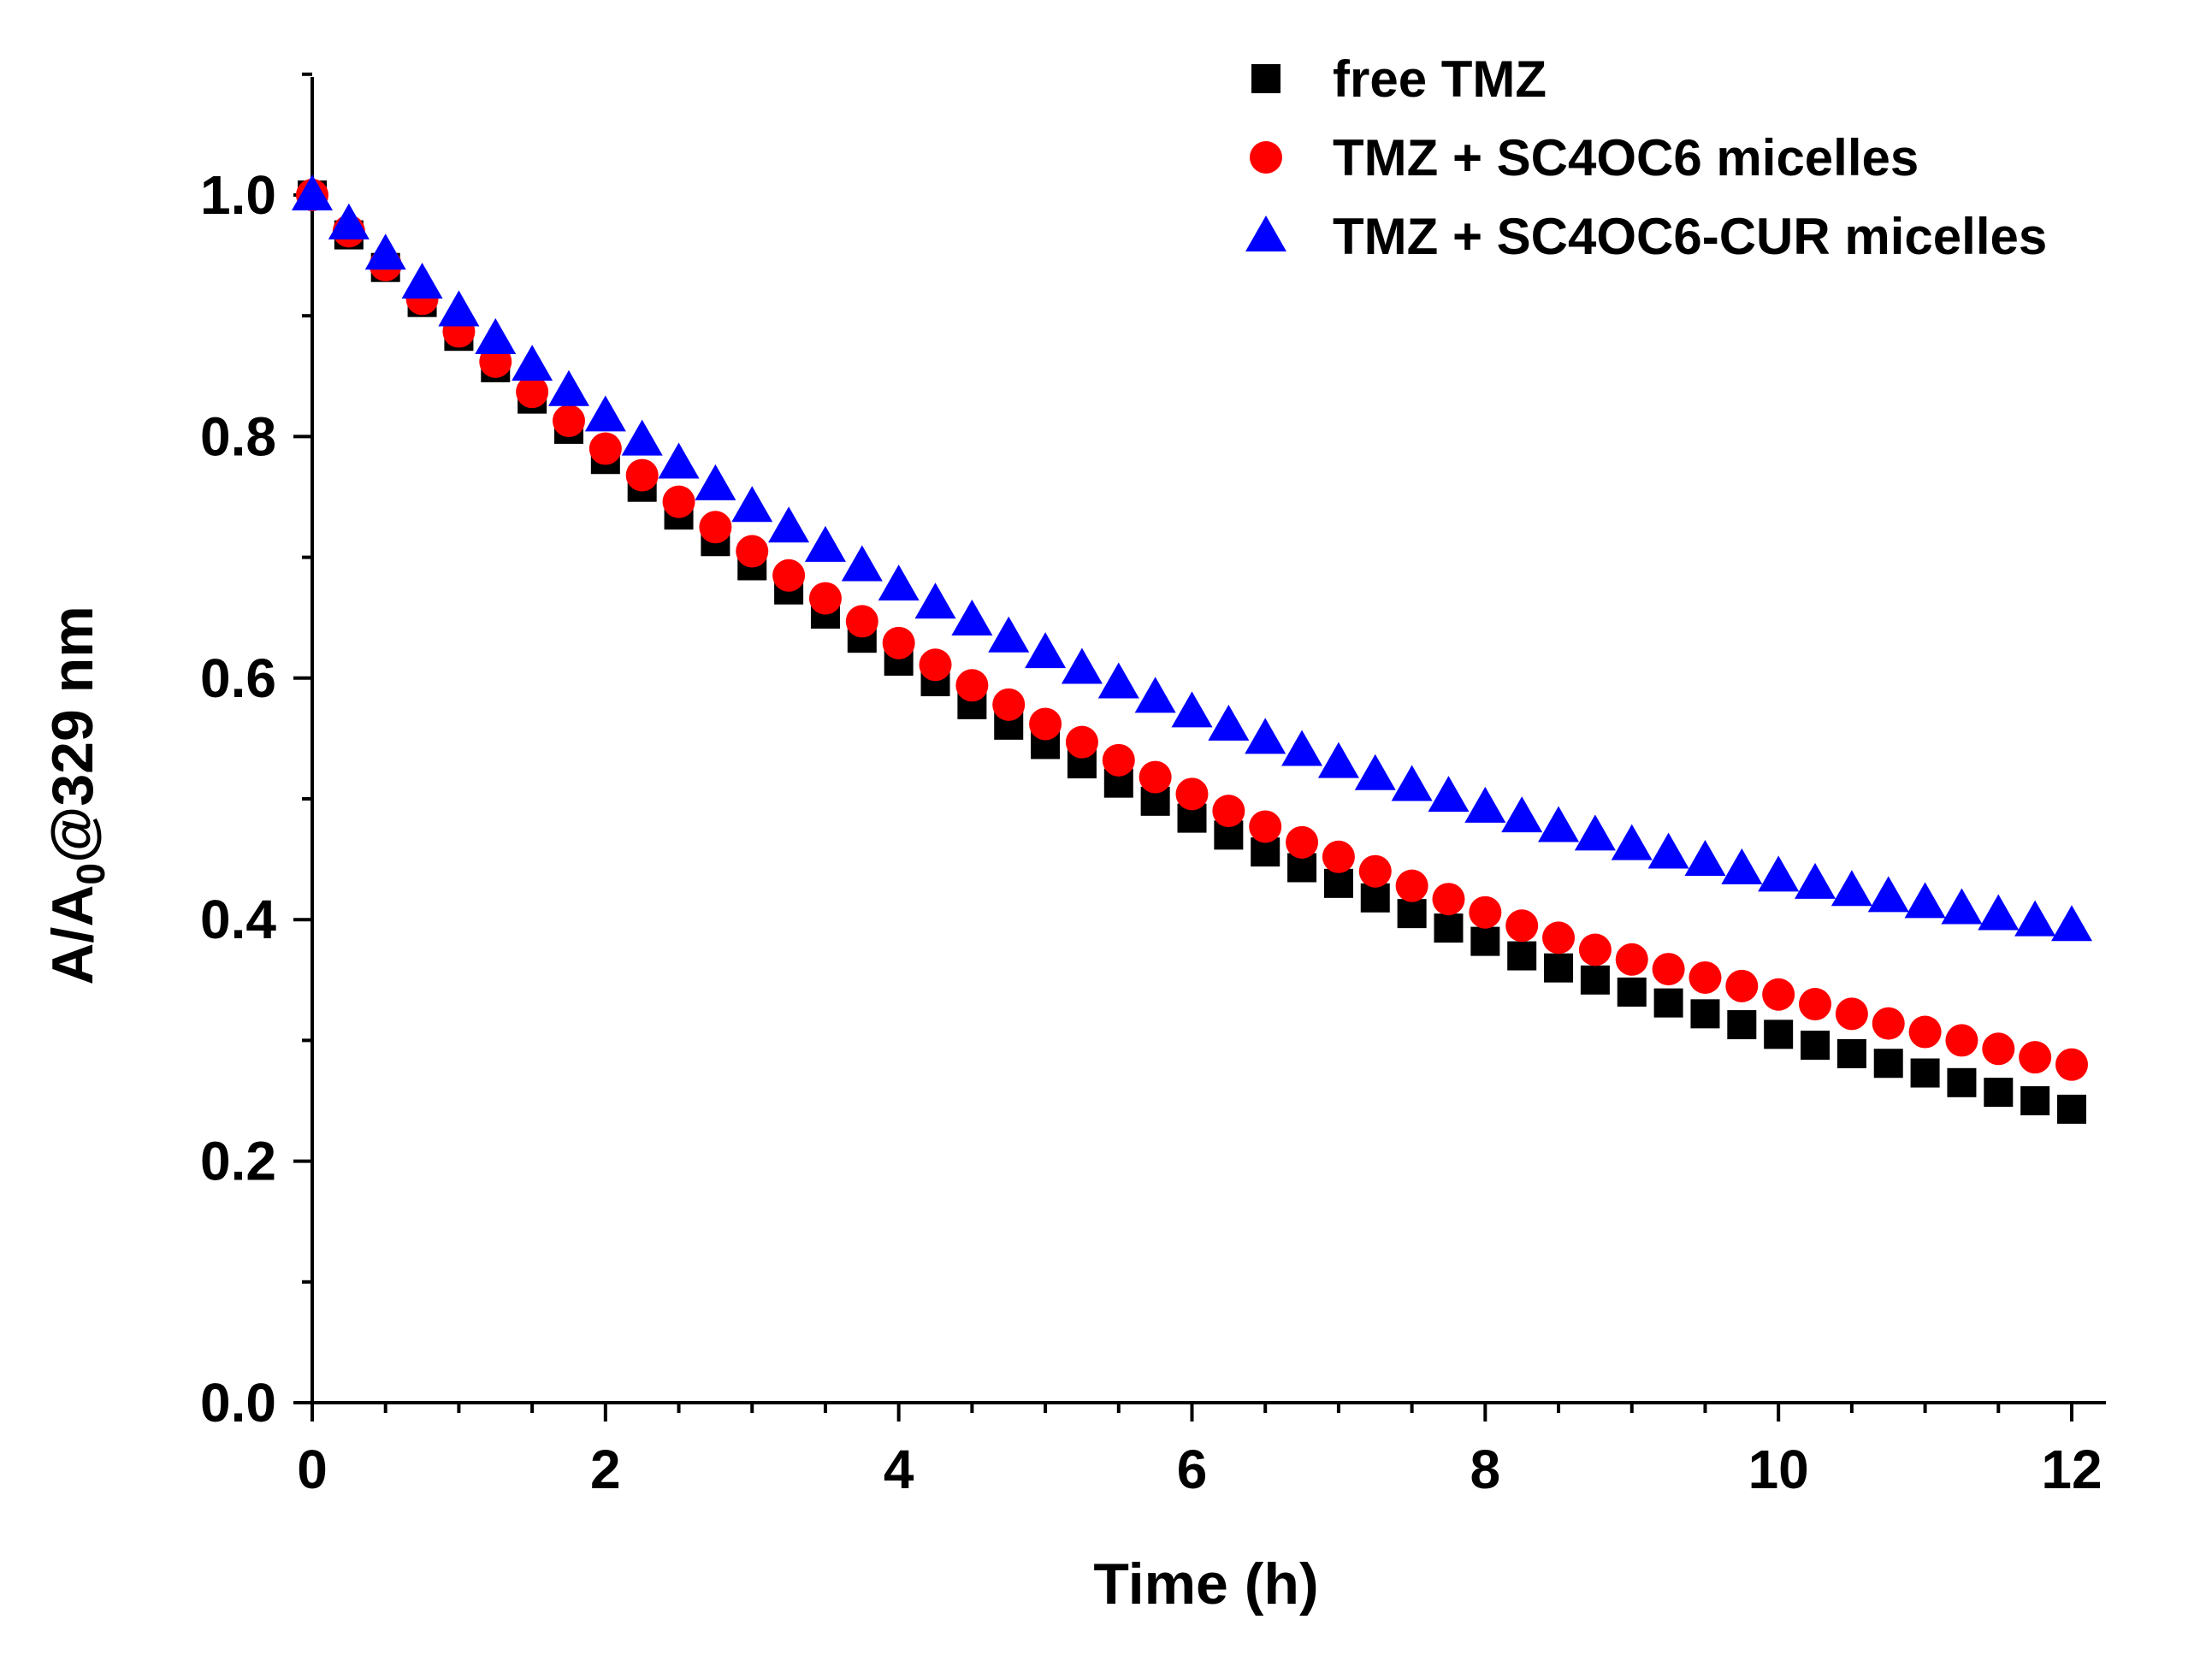 The width and height of the screenshot is (2212, 1655). What do you see at coordinates (312, 1469) in the screenshot?
I see `x-tick-label: 0` at bounding box center [312, 1469].